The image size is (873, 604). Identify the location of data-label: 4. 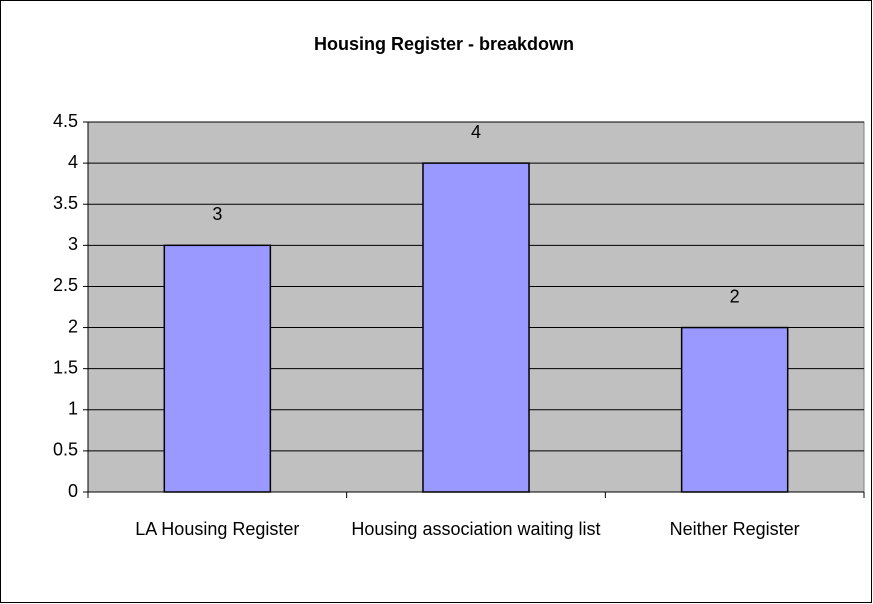
(476, 132).